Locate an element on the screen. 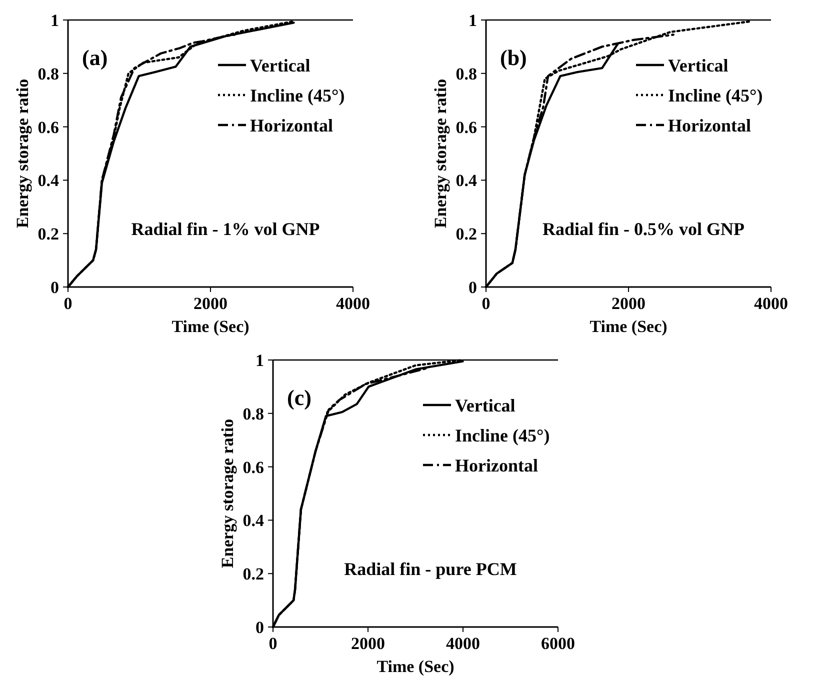  x-tick-label: 6000 is located at coordinates (558, 643).